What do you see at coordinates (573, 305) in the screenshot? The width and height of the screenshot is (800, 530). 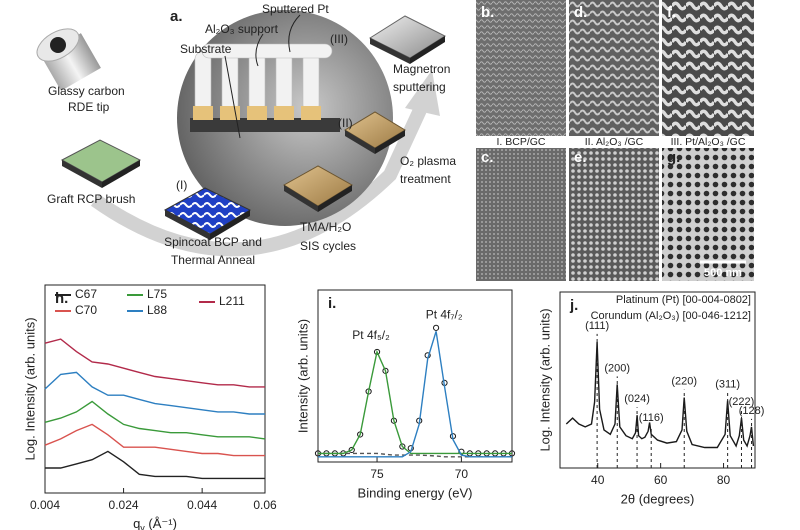 I see `panel-label: j.` at bounding box center [573, 305].